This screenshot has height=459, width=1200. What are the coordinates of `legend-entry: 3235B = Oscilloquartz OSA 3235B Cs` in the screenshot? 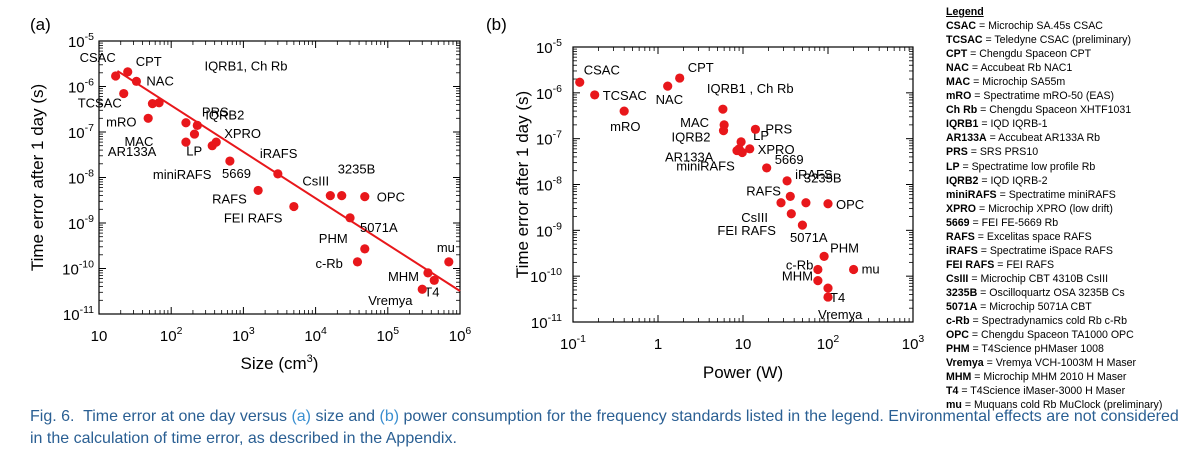 It's located at (1071, 293).